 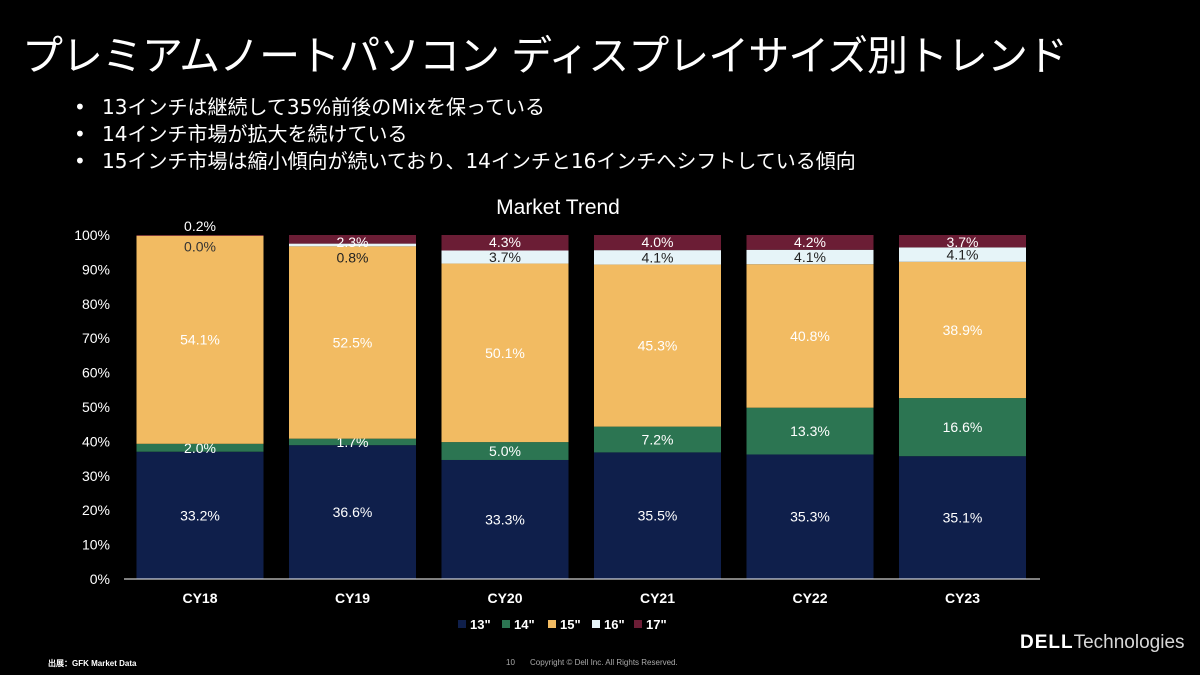 What do you see at coordinates (96, 304) in the screenshot?
I see `y-tick-label: 80%` at bounding box center [96, 304].